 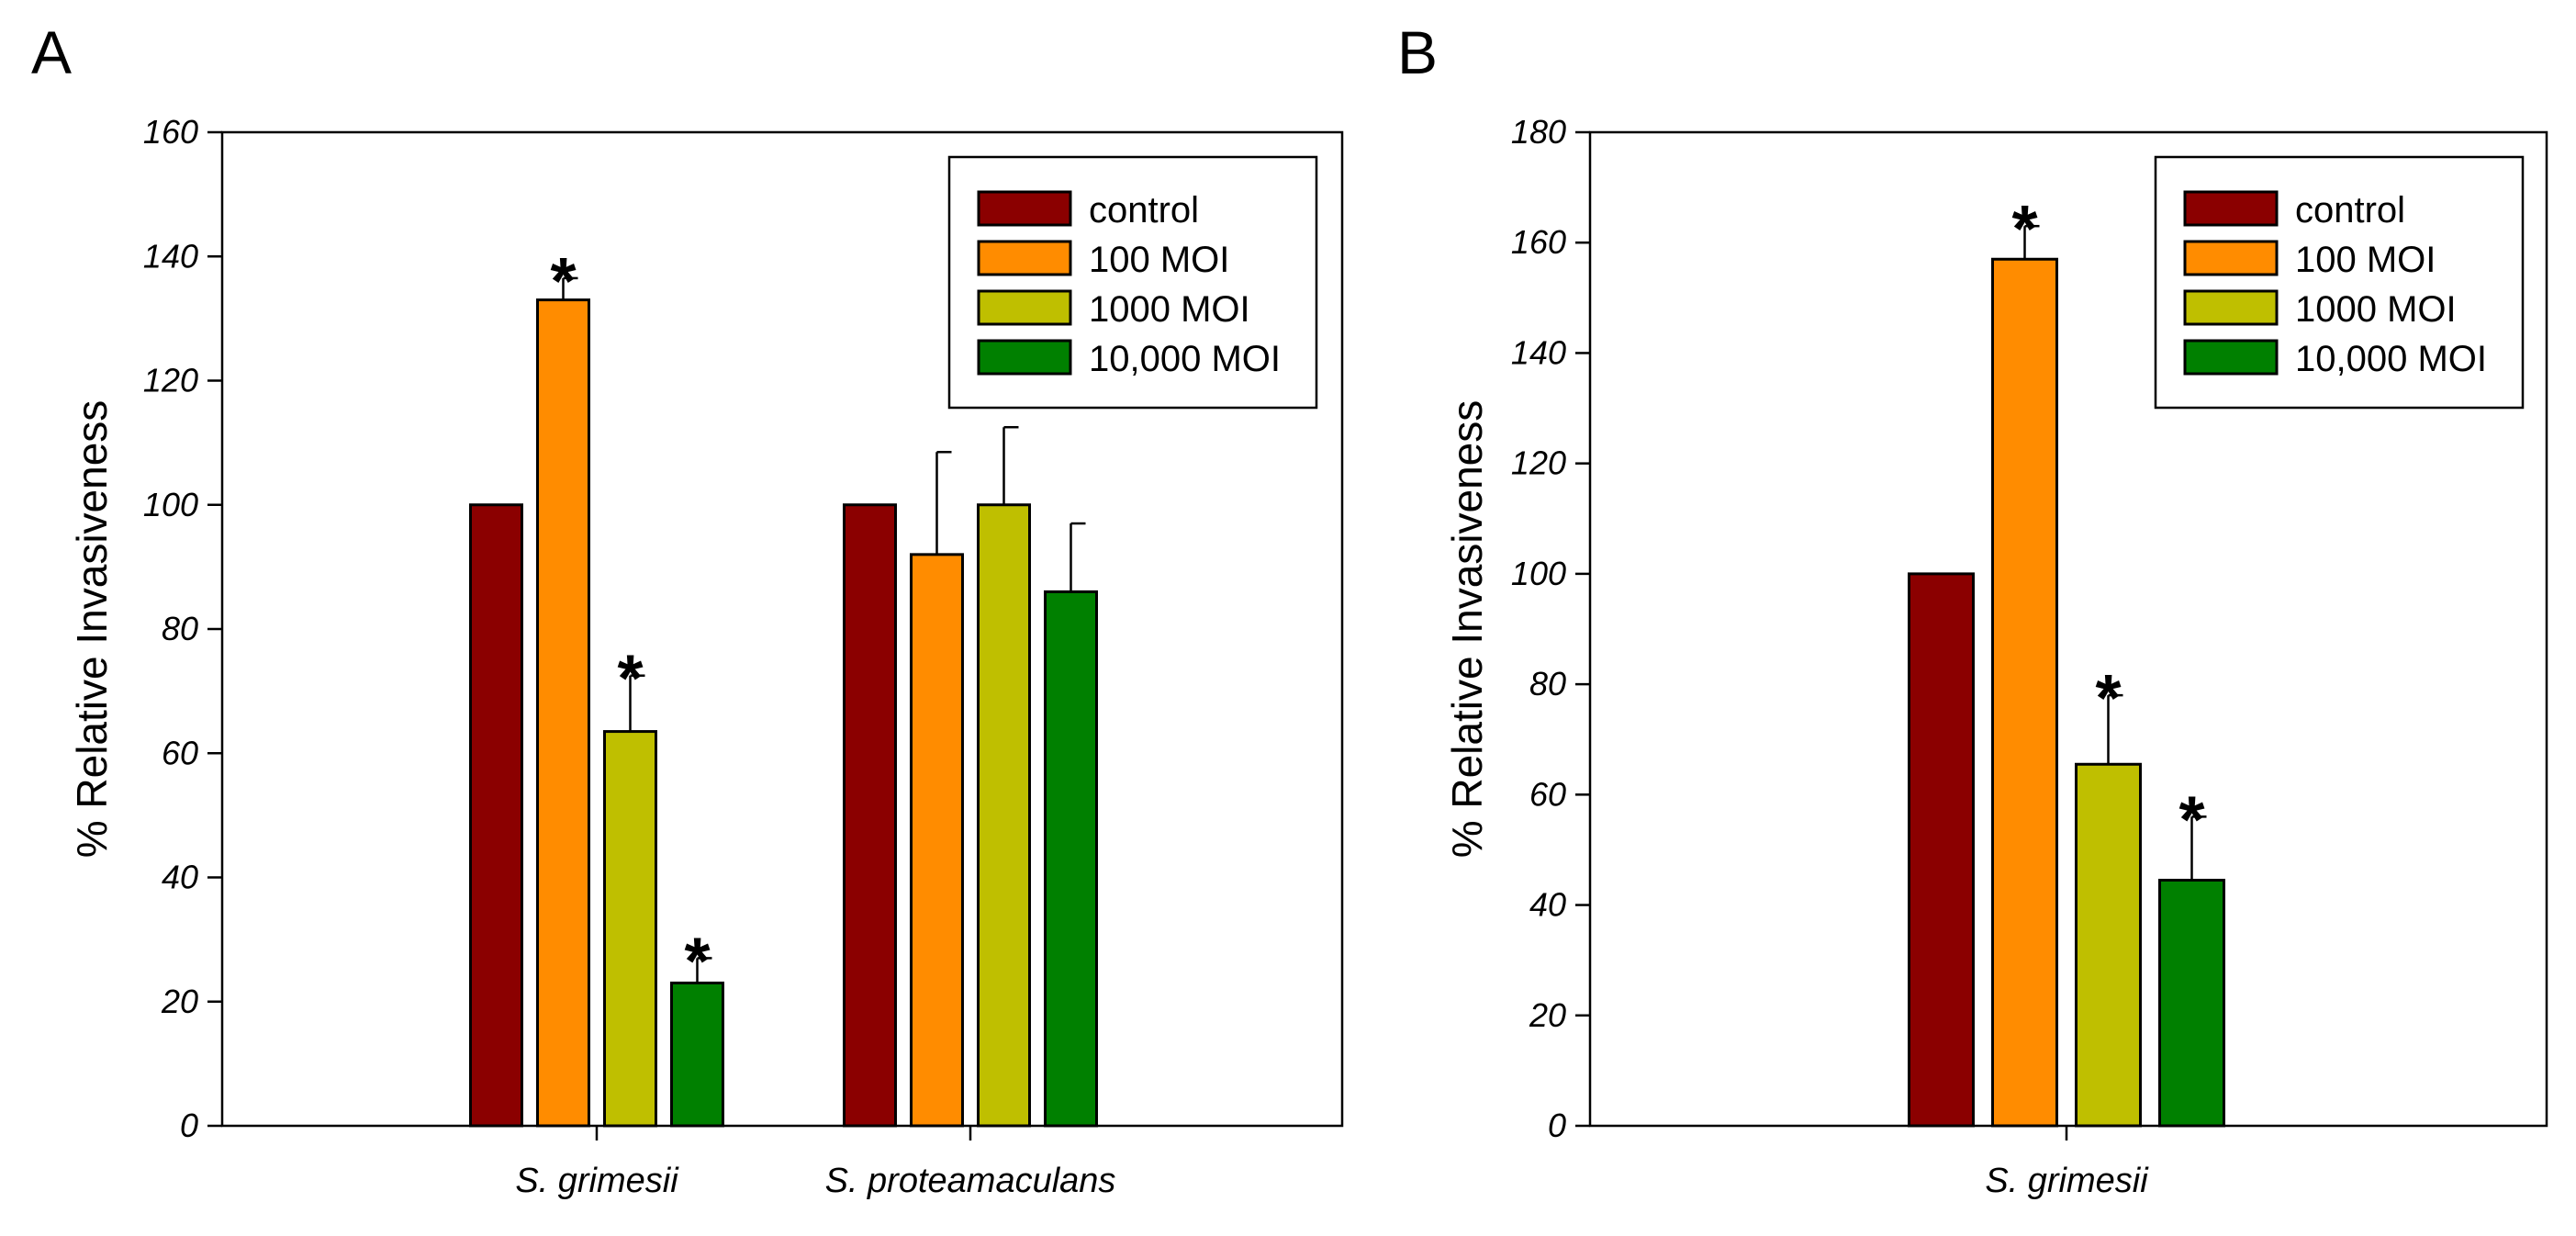 What do you see at coordinates (1417, 52) in the screenshot?
I see `panel-letter: B` at bounding box center [1417, 52].